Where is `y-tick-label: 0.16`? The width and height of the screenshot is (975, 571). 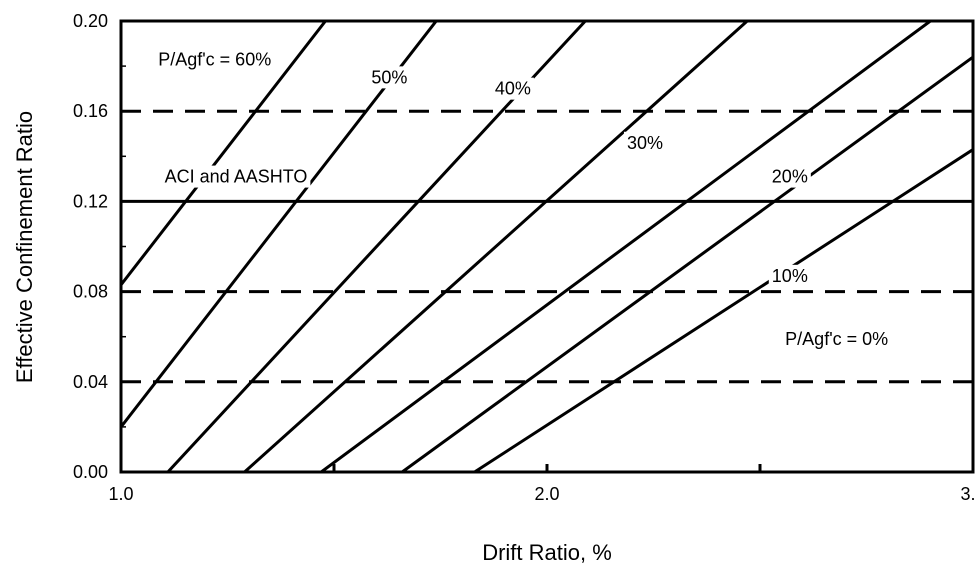
y-tick-label: 0.16 is located at coordinates (90, 111).